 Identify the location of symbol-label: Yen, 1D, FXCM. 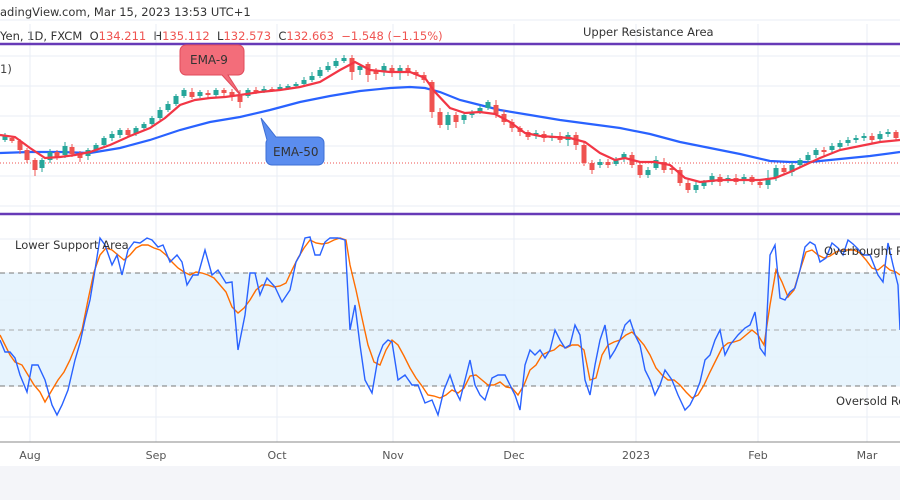
(41, 36).